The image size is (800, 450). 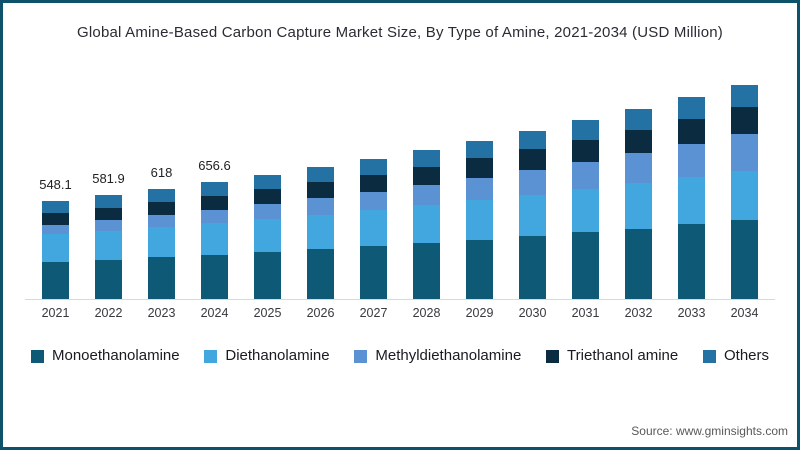 What do you see at coordinates (709, 431) in the screenshot?
I see `source-credit: Source: www.gminsights.com` at bounding box center [709, 431].